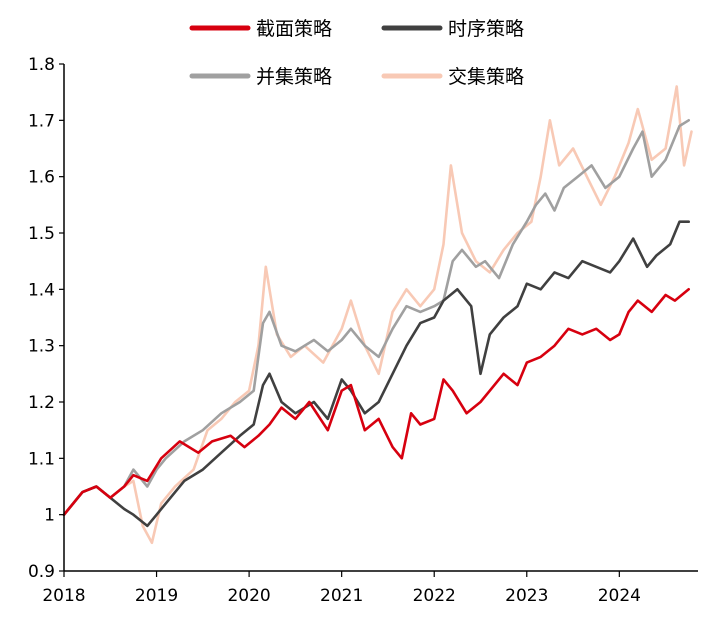 This screenshot has height=621, width=717. What do you see at coordinates (41, 459) in the screenshot?
I see `y-tick-label: 1.1` at bounding box center [41, 459].